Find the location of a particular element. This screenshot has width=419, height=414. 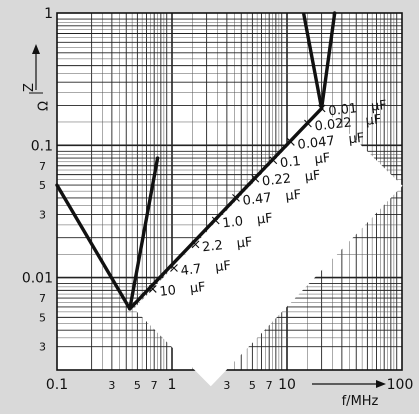

capacitor-label: 0.01 µF is located at coordinates (358, 108).